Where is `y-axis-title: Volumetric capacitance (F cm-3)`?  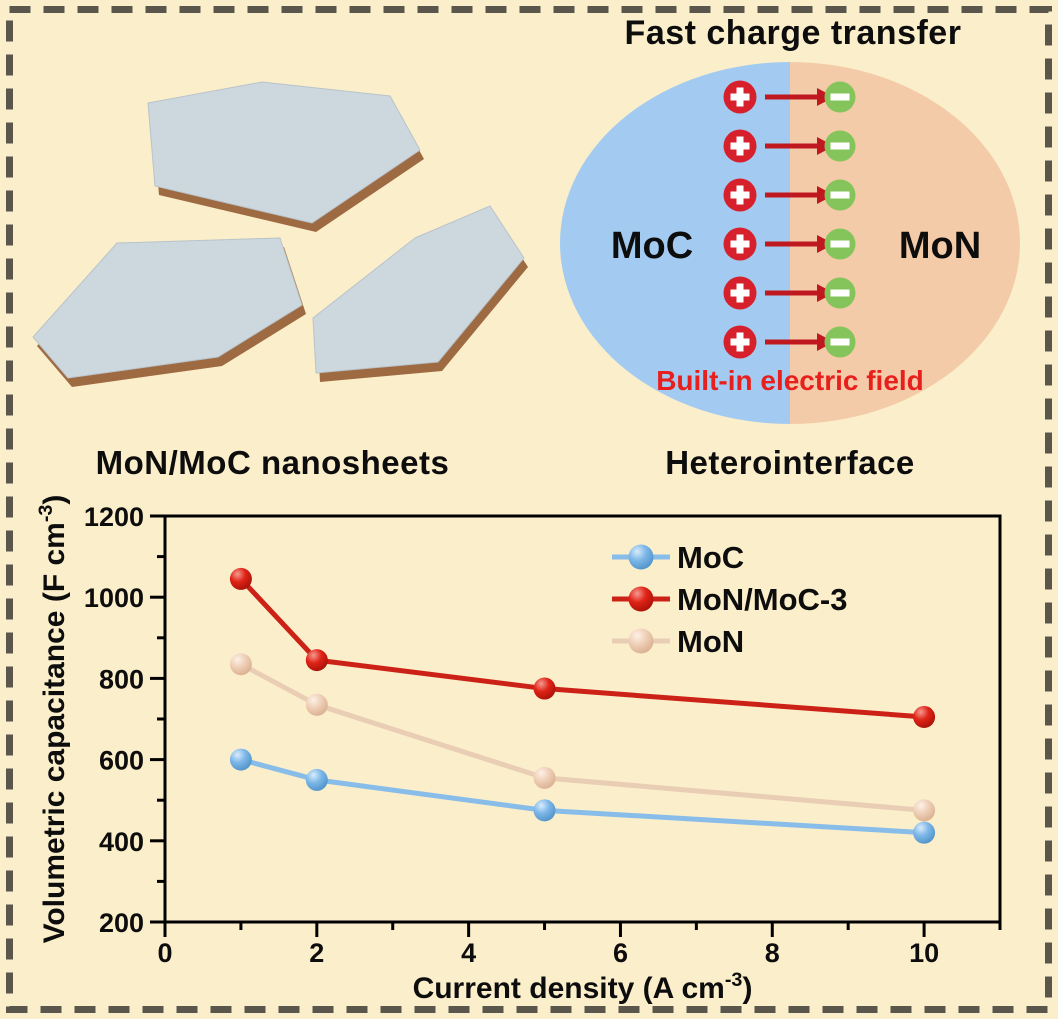
y-axis-title: Volumetric capacitance (F cm-3) is located at coordinates (53, 719).